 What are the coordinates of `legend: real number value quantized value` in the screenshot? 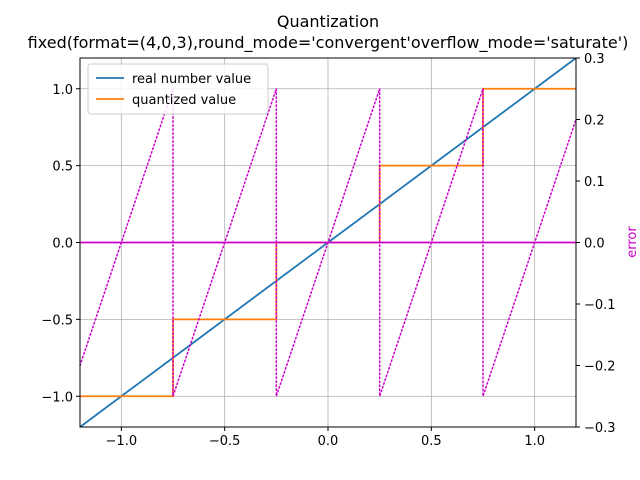 It's located at (178, 89).